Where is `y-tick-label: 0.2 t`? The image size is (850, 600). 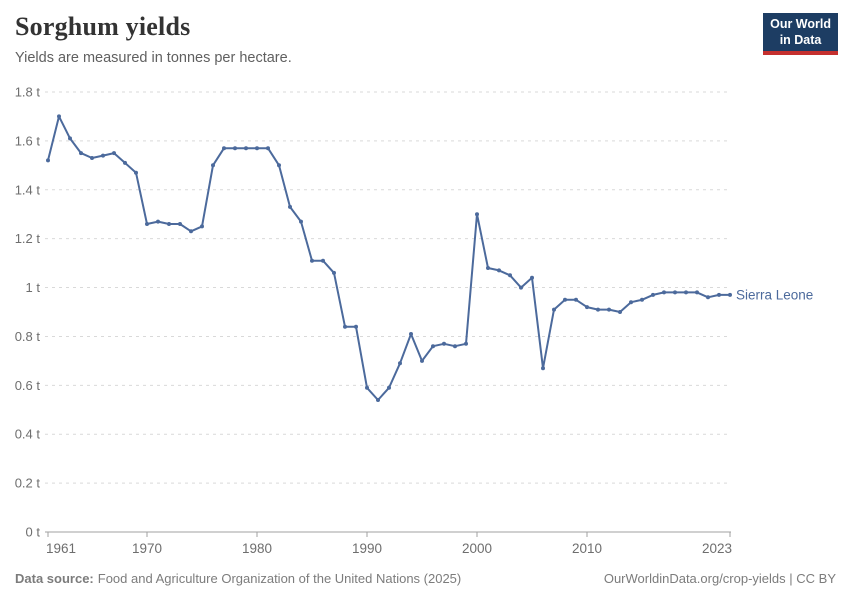
y-tick-label: 0.2 t is located at coordinates (28, 483).